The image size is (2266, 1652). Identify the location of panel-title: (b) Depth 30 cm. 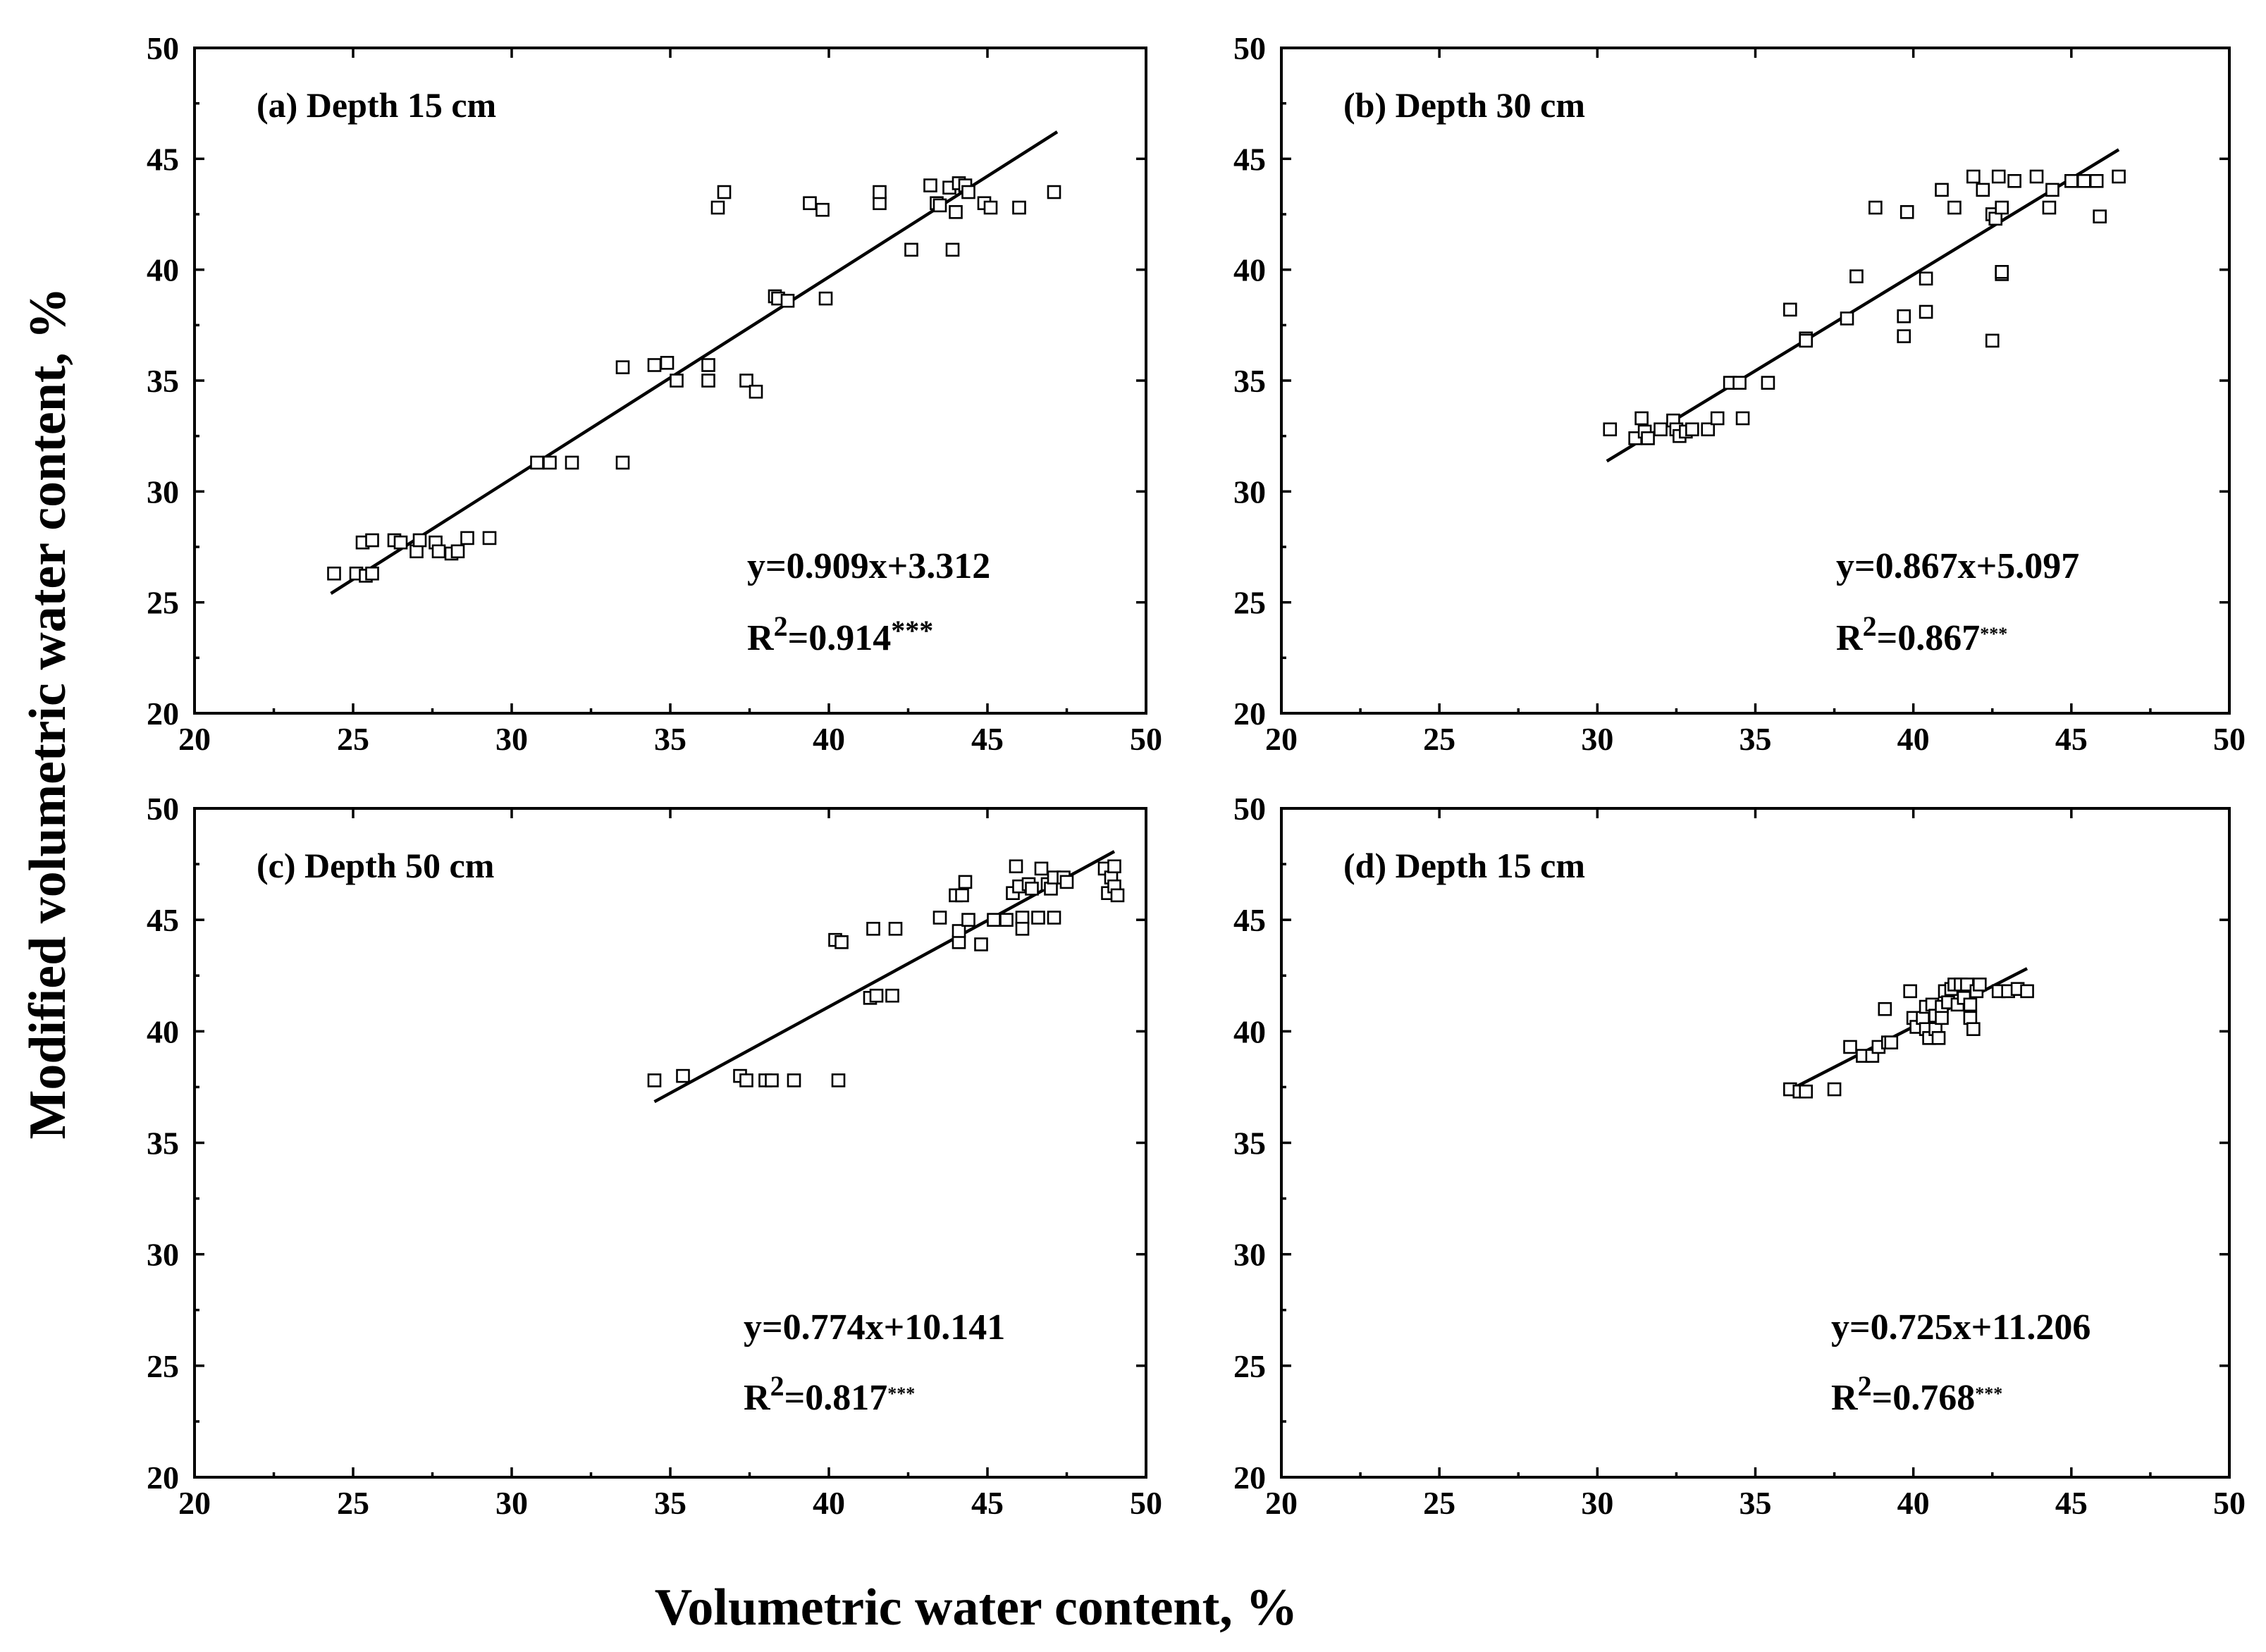
(1464, 105).